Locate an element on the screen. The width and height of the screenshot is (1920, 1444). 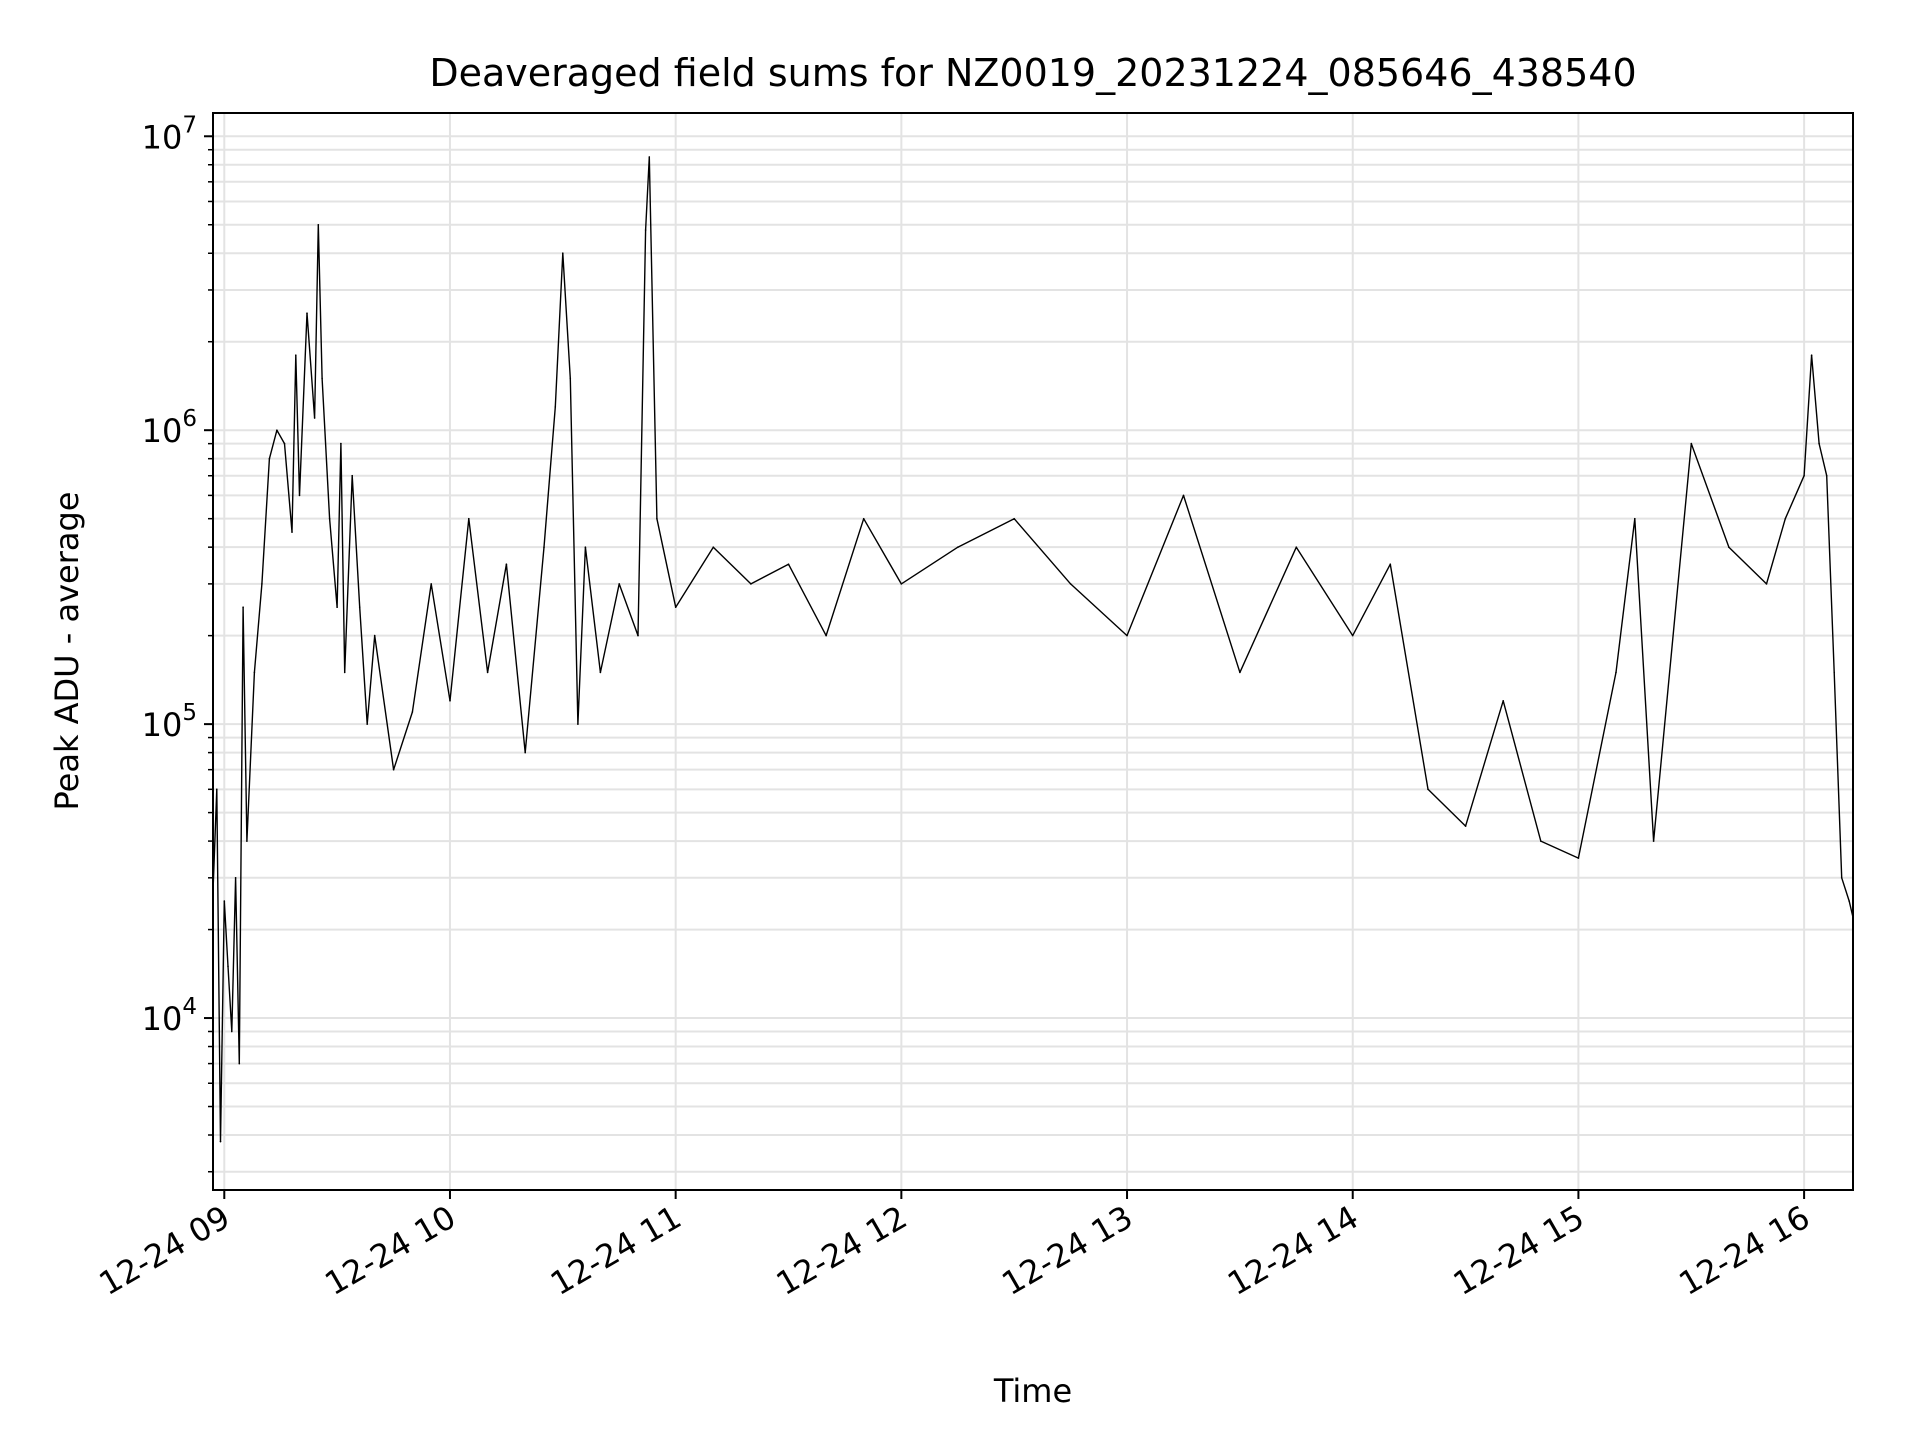
y-tick-label: 10⁴ is located at coordinates (169, 1016).